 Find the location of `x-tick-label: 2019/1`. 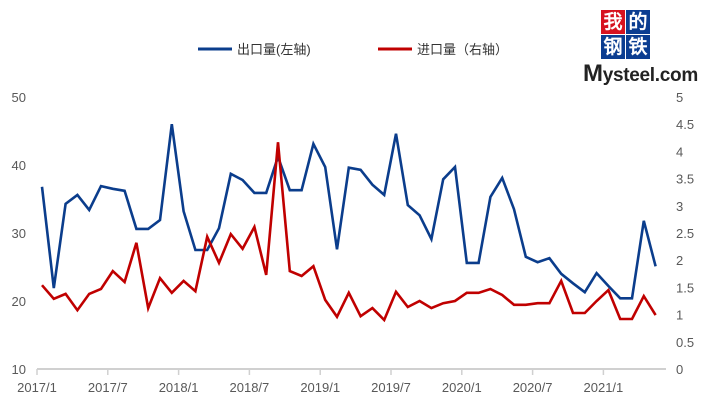

x-tick-label: 2019/1 is located at coordinates (320, 387).